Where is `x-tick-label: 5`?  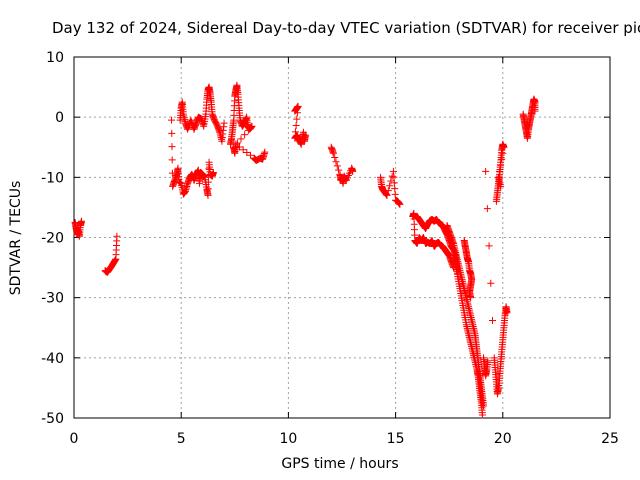
x-tick-label: 5 is located at coordinates (181, 439).